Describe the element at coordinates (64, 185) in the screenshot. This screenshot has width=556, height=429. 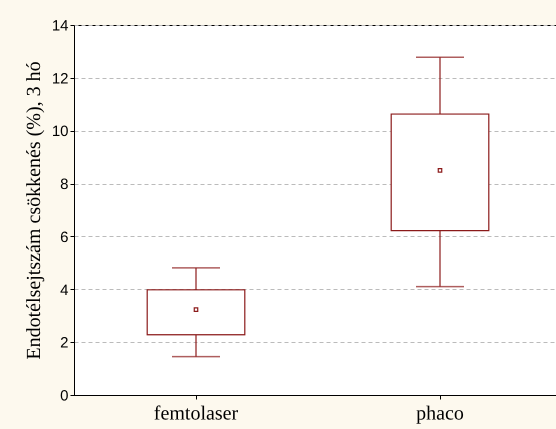
I see `y-tick-label: 8` at that location.